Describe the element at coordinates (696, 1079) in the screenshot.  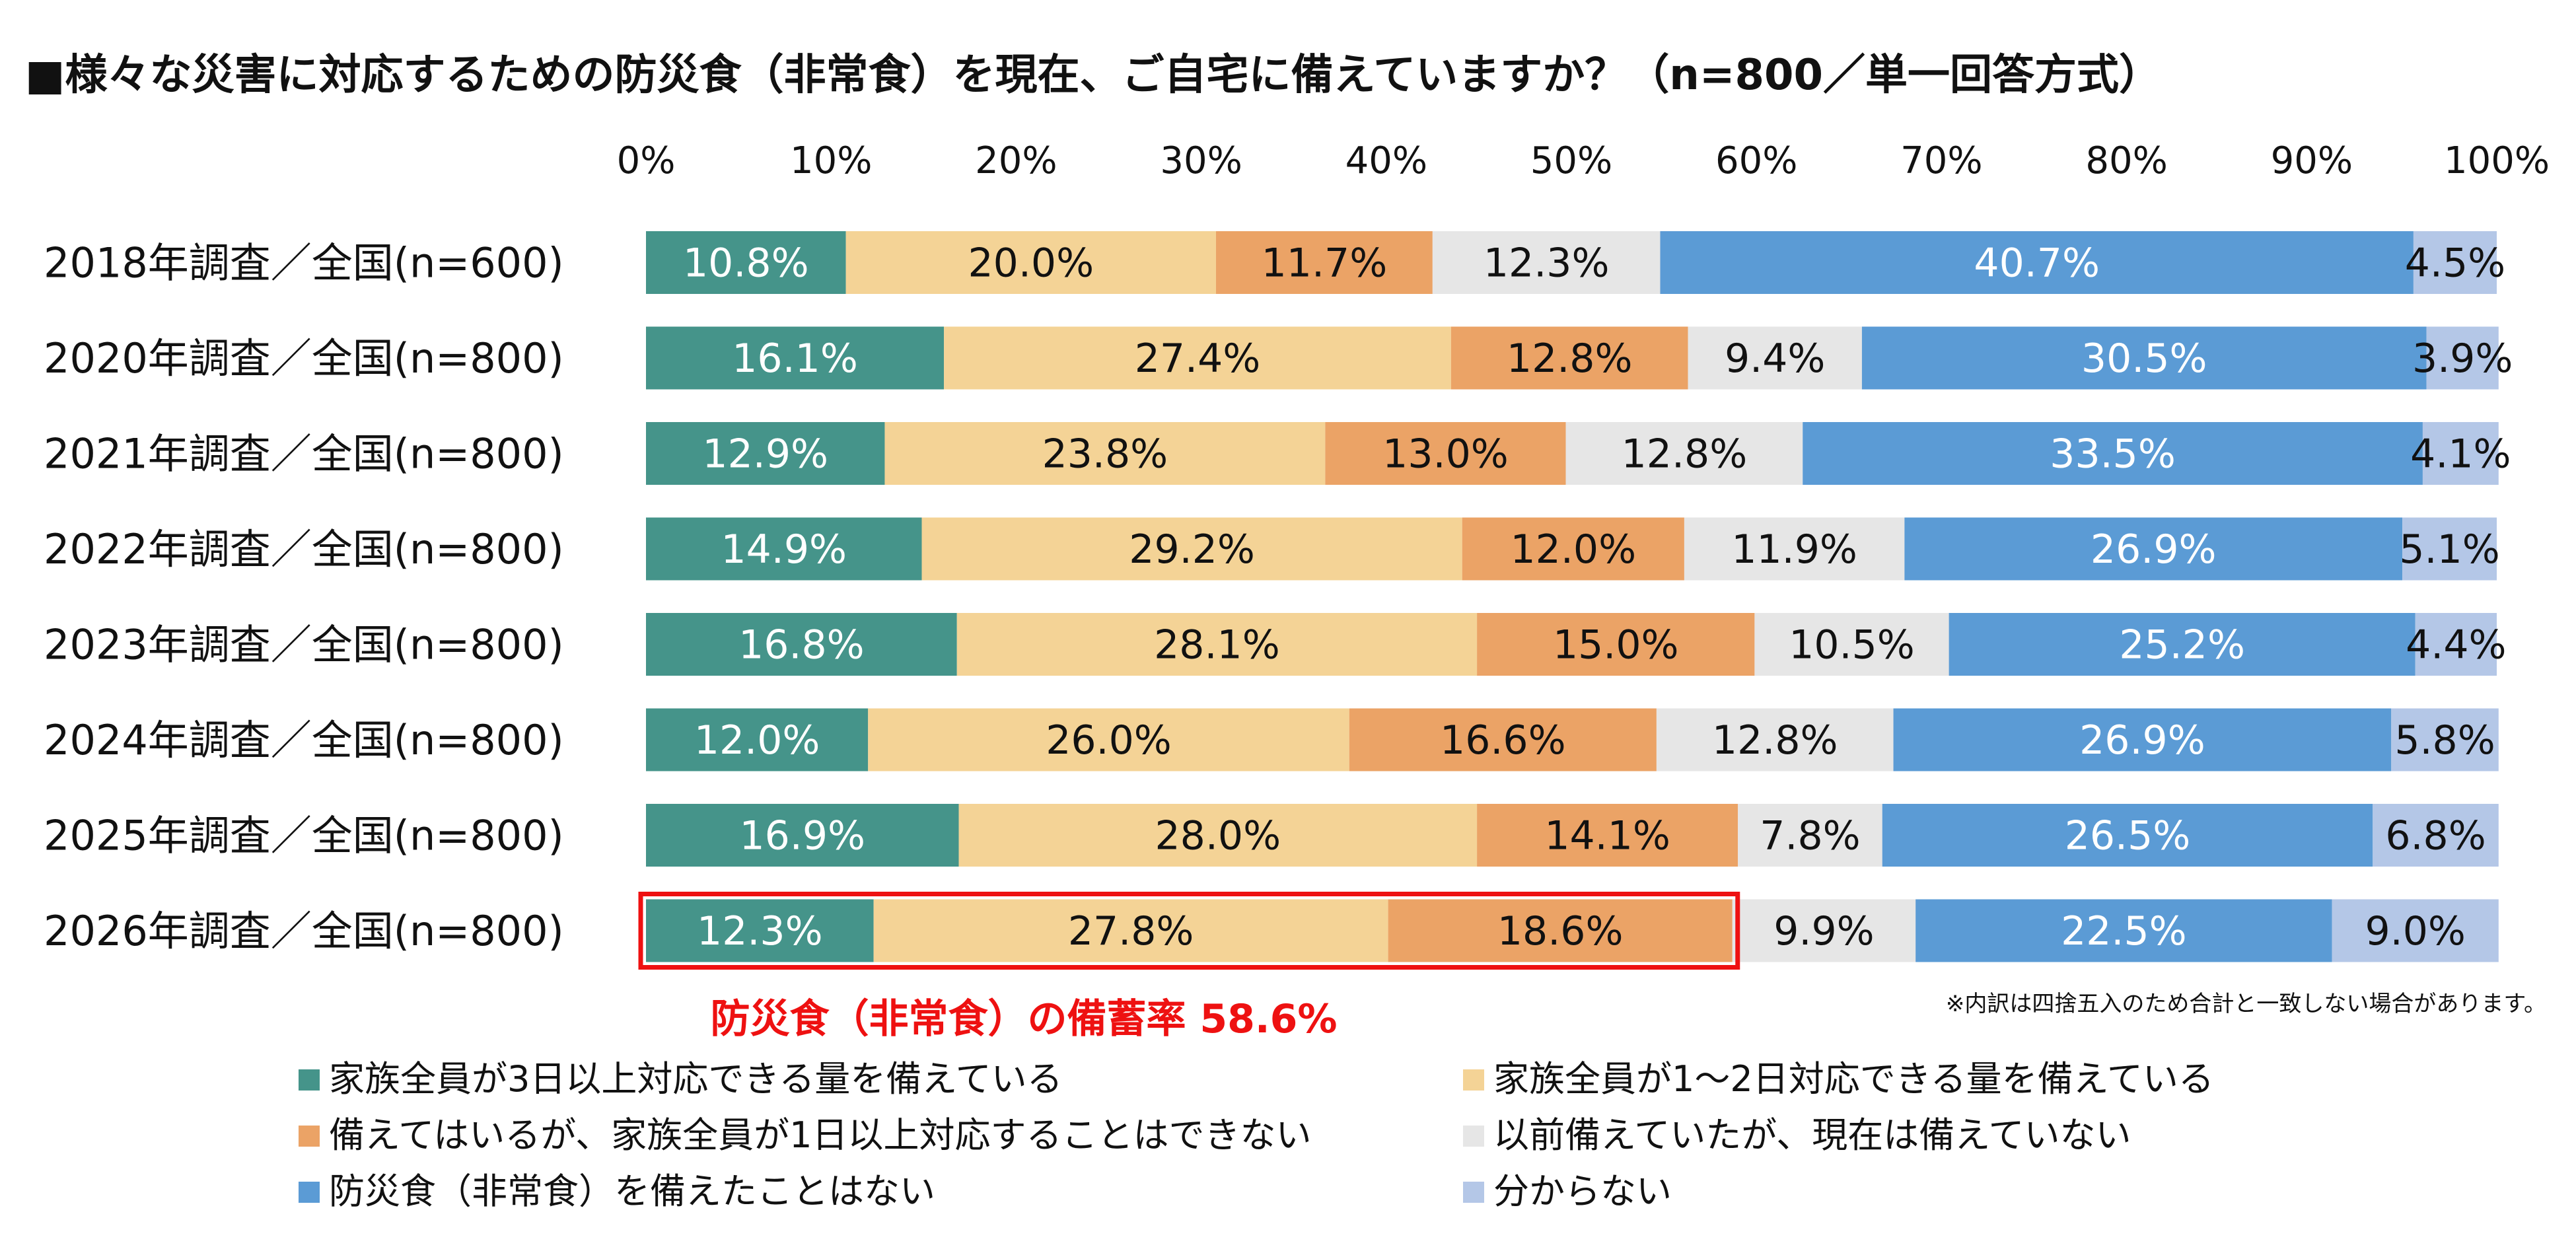
I see `legend-label: 家族全員が3日以上対応できる量を備えている` at that location.